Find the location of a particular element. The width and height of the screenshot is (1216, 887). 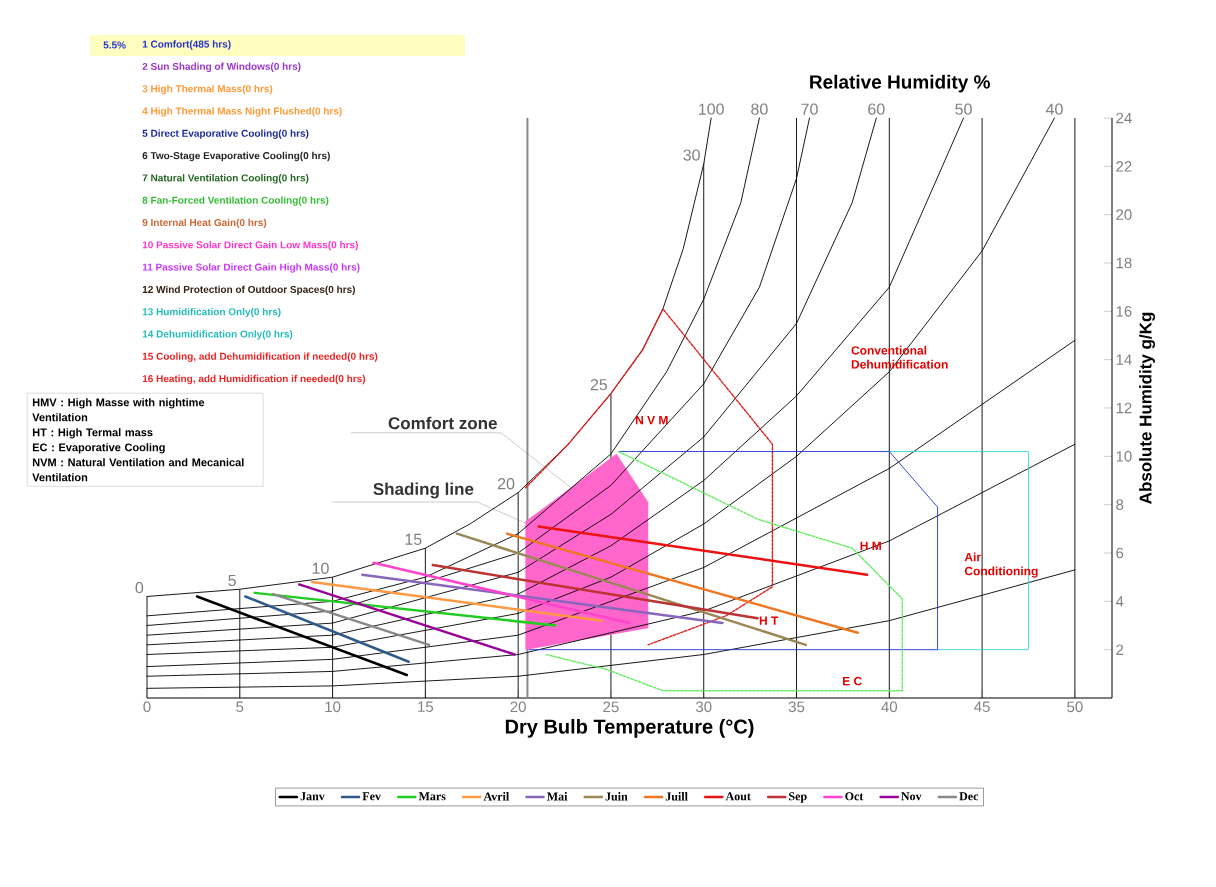

annotation: 13 Humidification Only(0 hrs) is located at coordinates (211, 312).